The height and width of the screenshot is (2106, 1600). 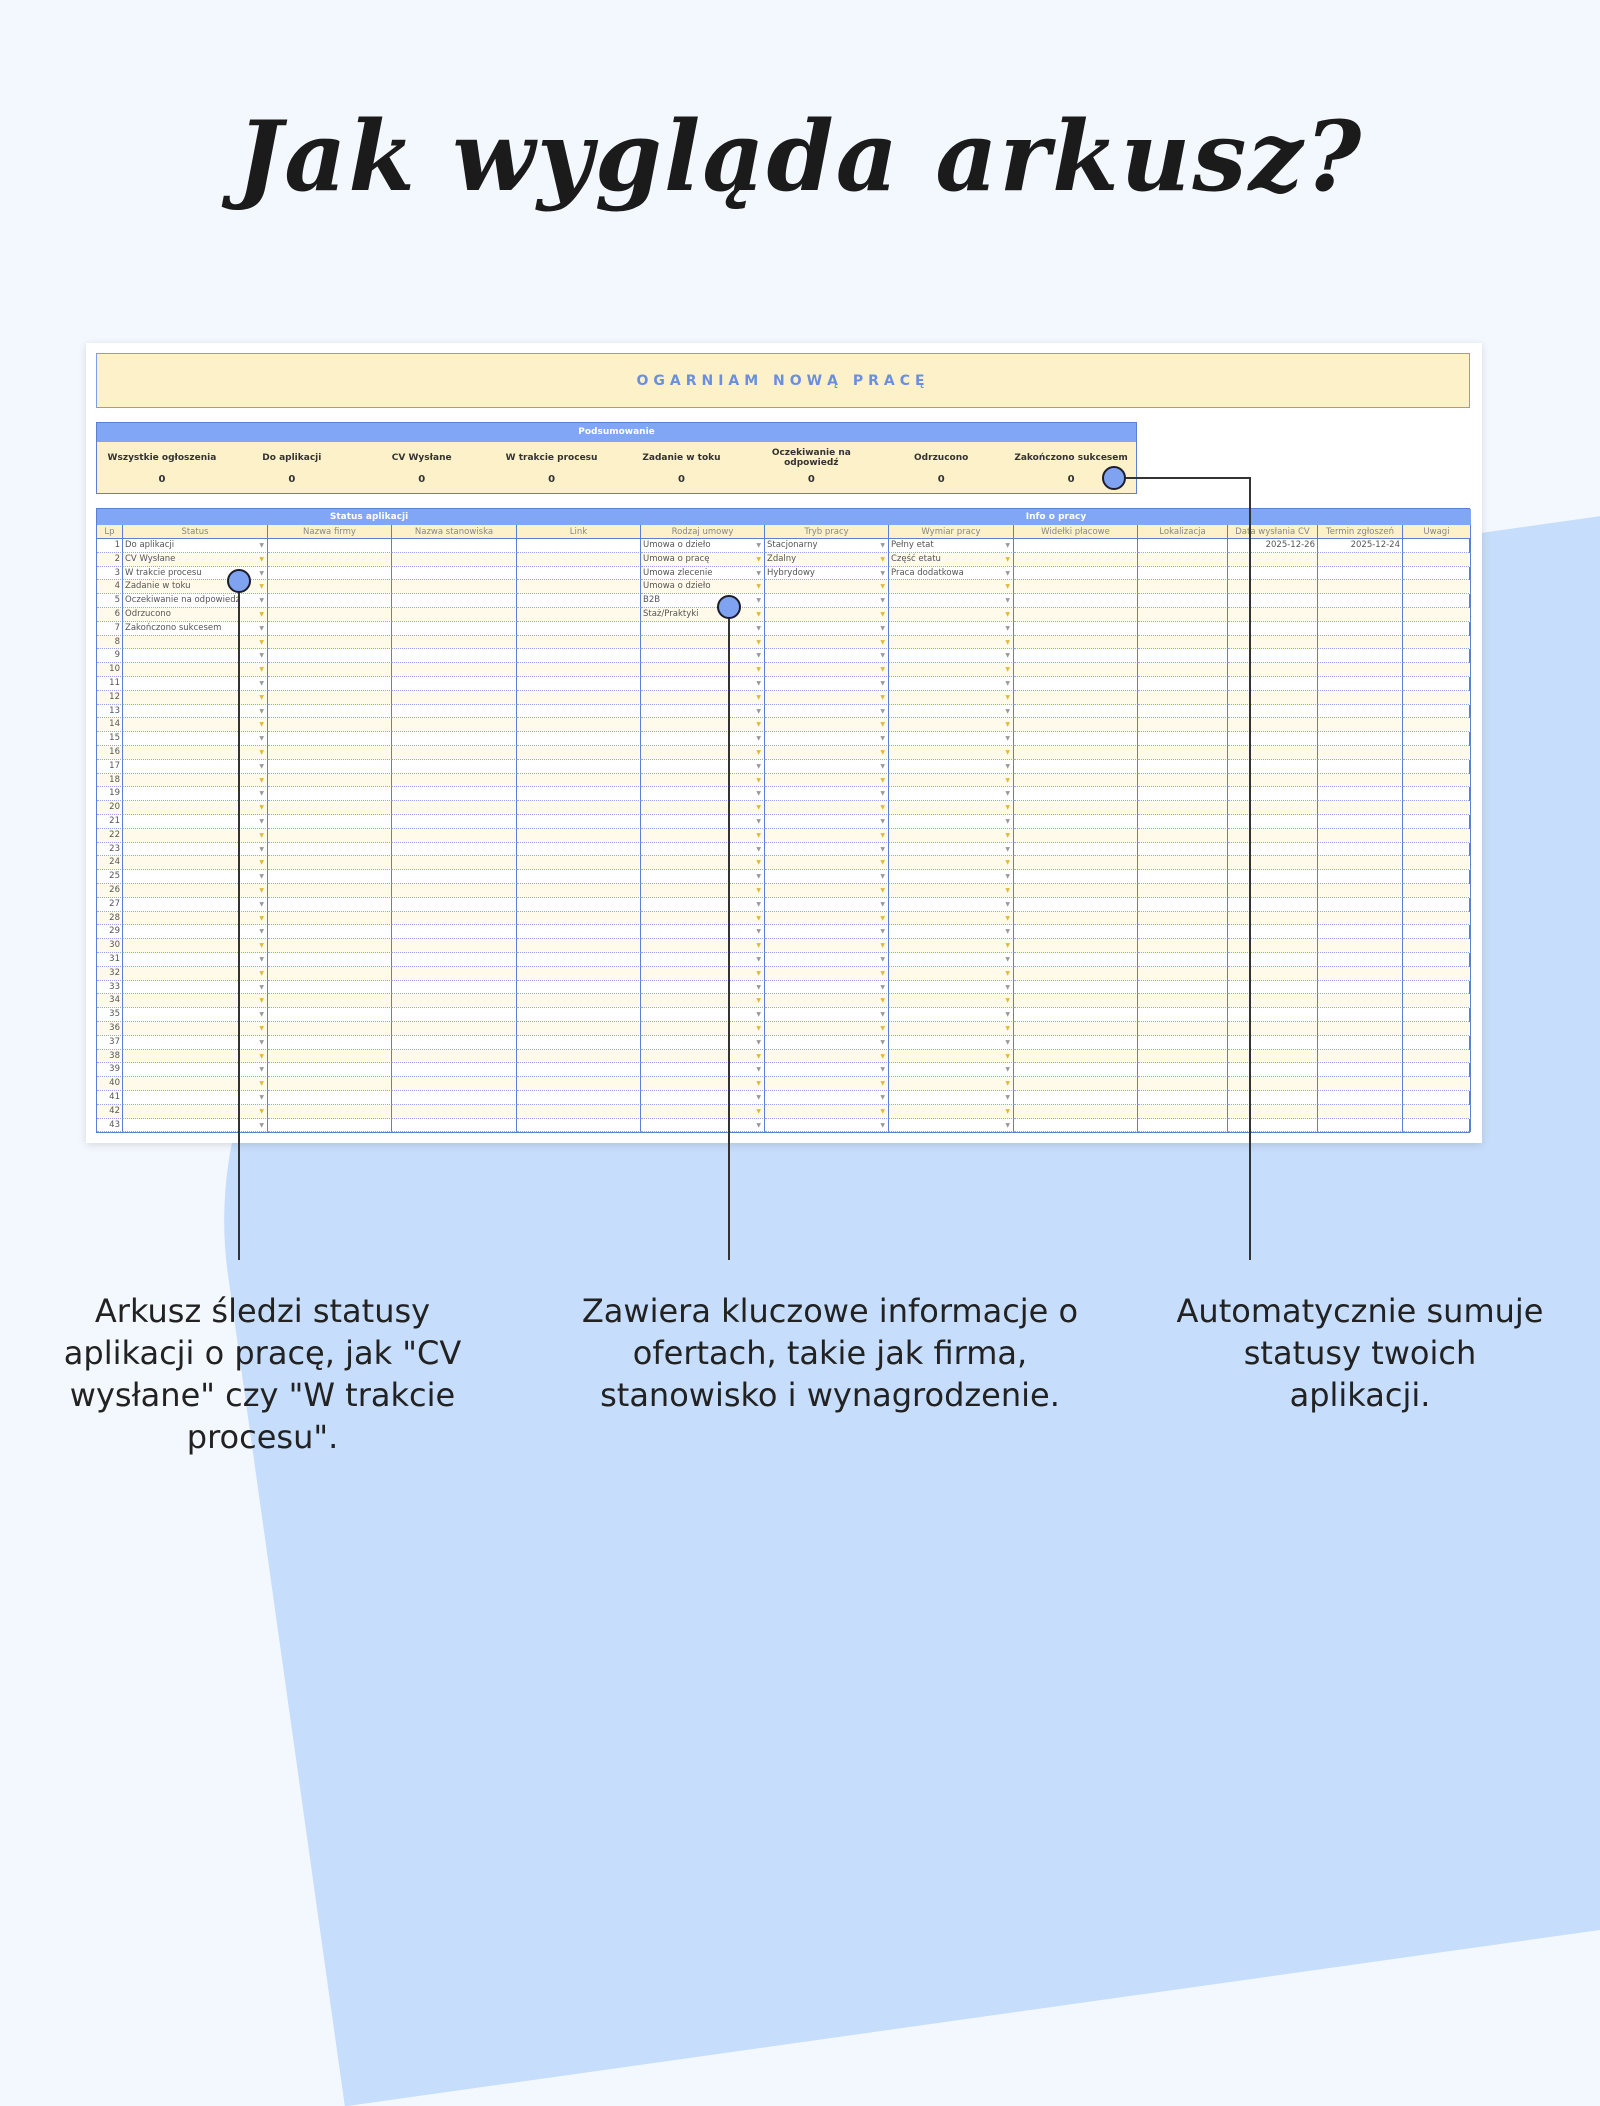 What do you see at coordinates (951, 573) in the screenshot?
I see `table-cell: Praca dodatkowa ▼` at bounding box center [951, 573].